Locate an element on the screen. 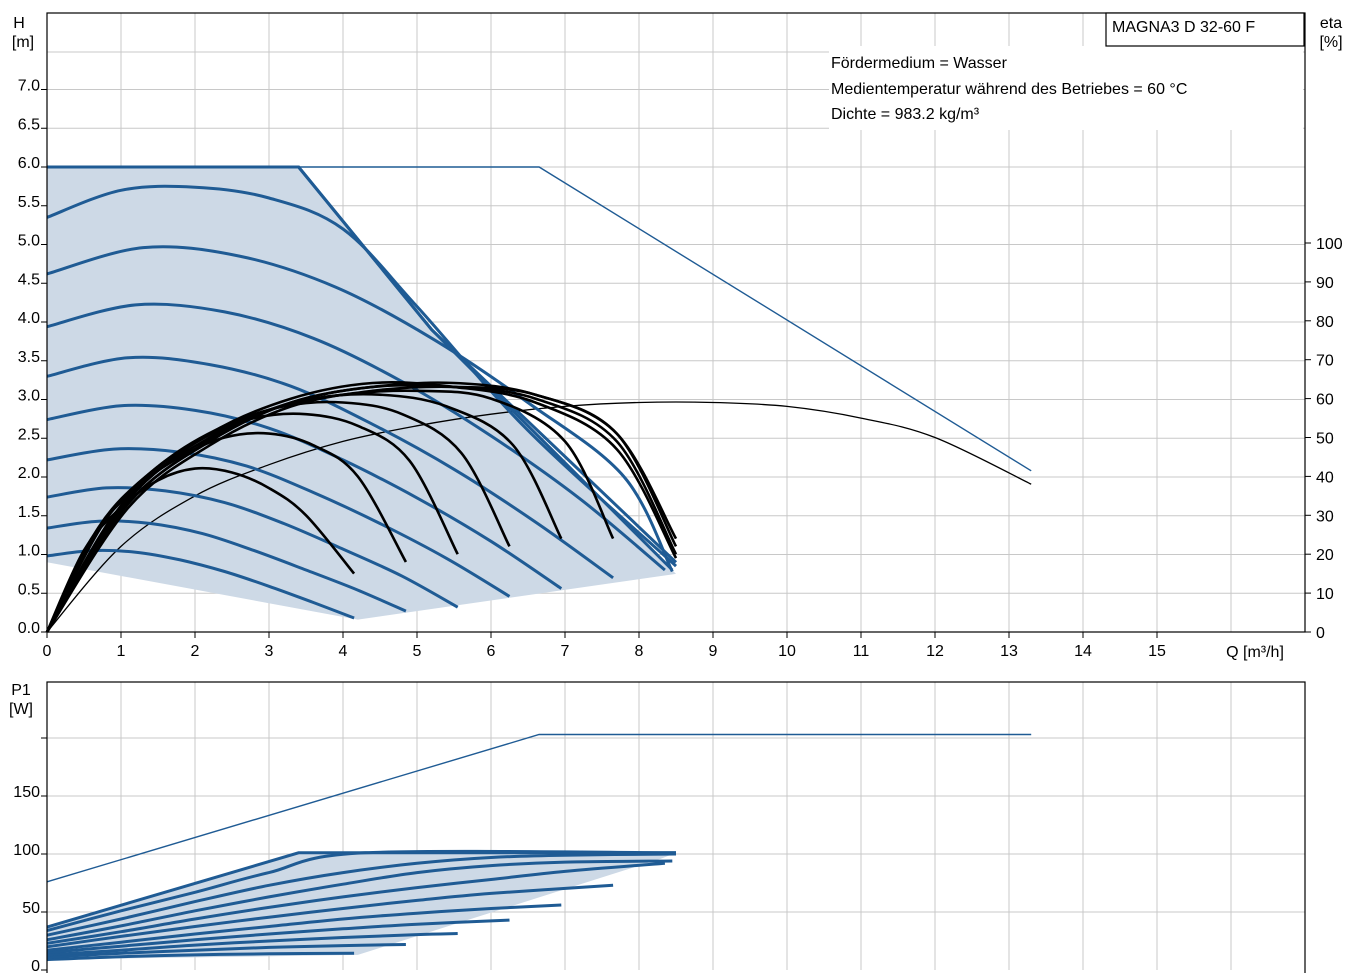 The height and width of the screenshot is (973, 1362). x-tick-label: 14 is located at coordinates (1083, 651).